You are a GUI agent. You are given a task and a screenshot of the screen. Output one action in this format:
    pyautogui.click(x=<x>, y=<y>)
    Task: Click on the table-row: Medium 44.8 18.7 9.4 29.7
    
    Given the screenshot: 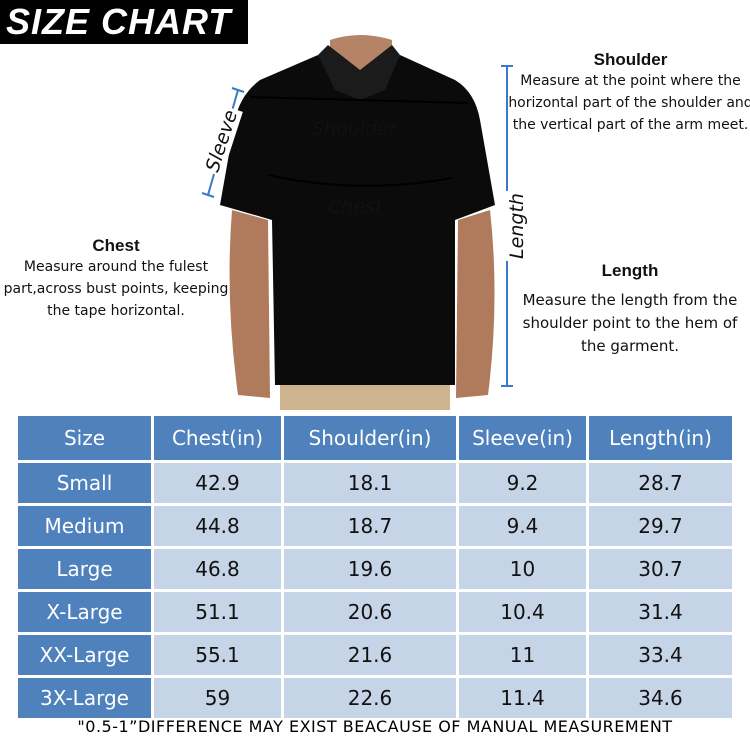 What is the action you would take?
    pyautogui.click(x=375, y=526)
    